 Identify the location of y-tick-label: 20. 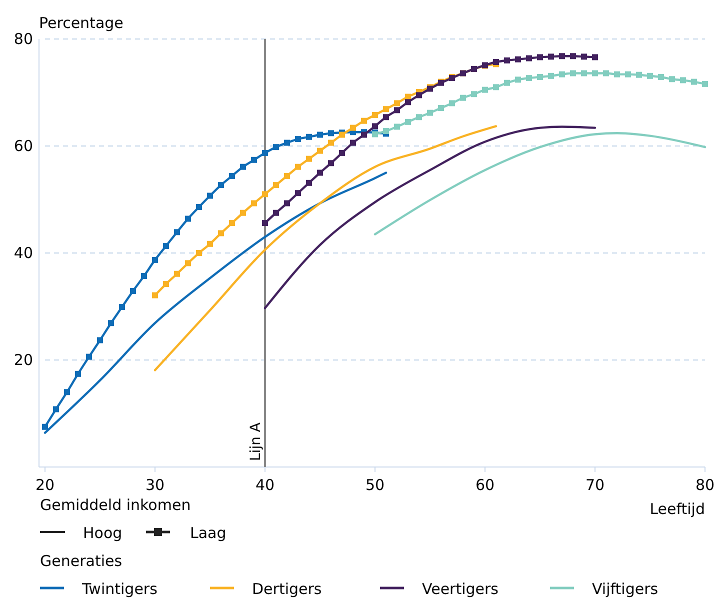
(23, 360).